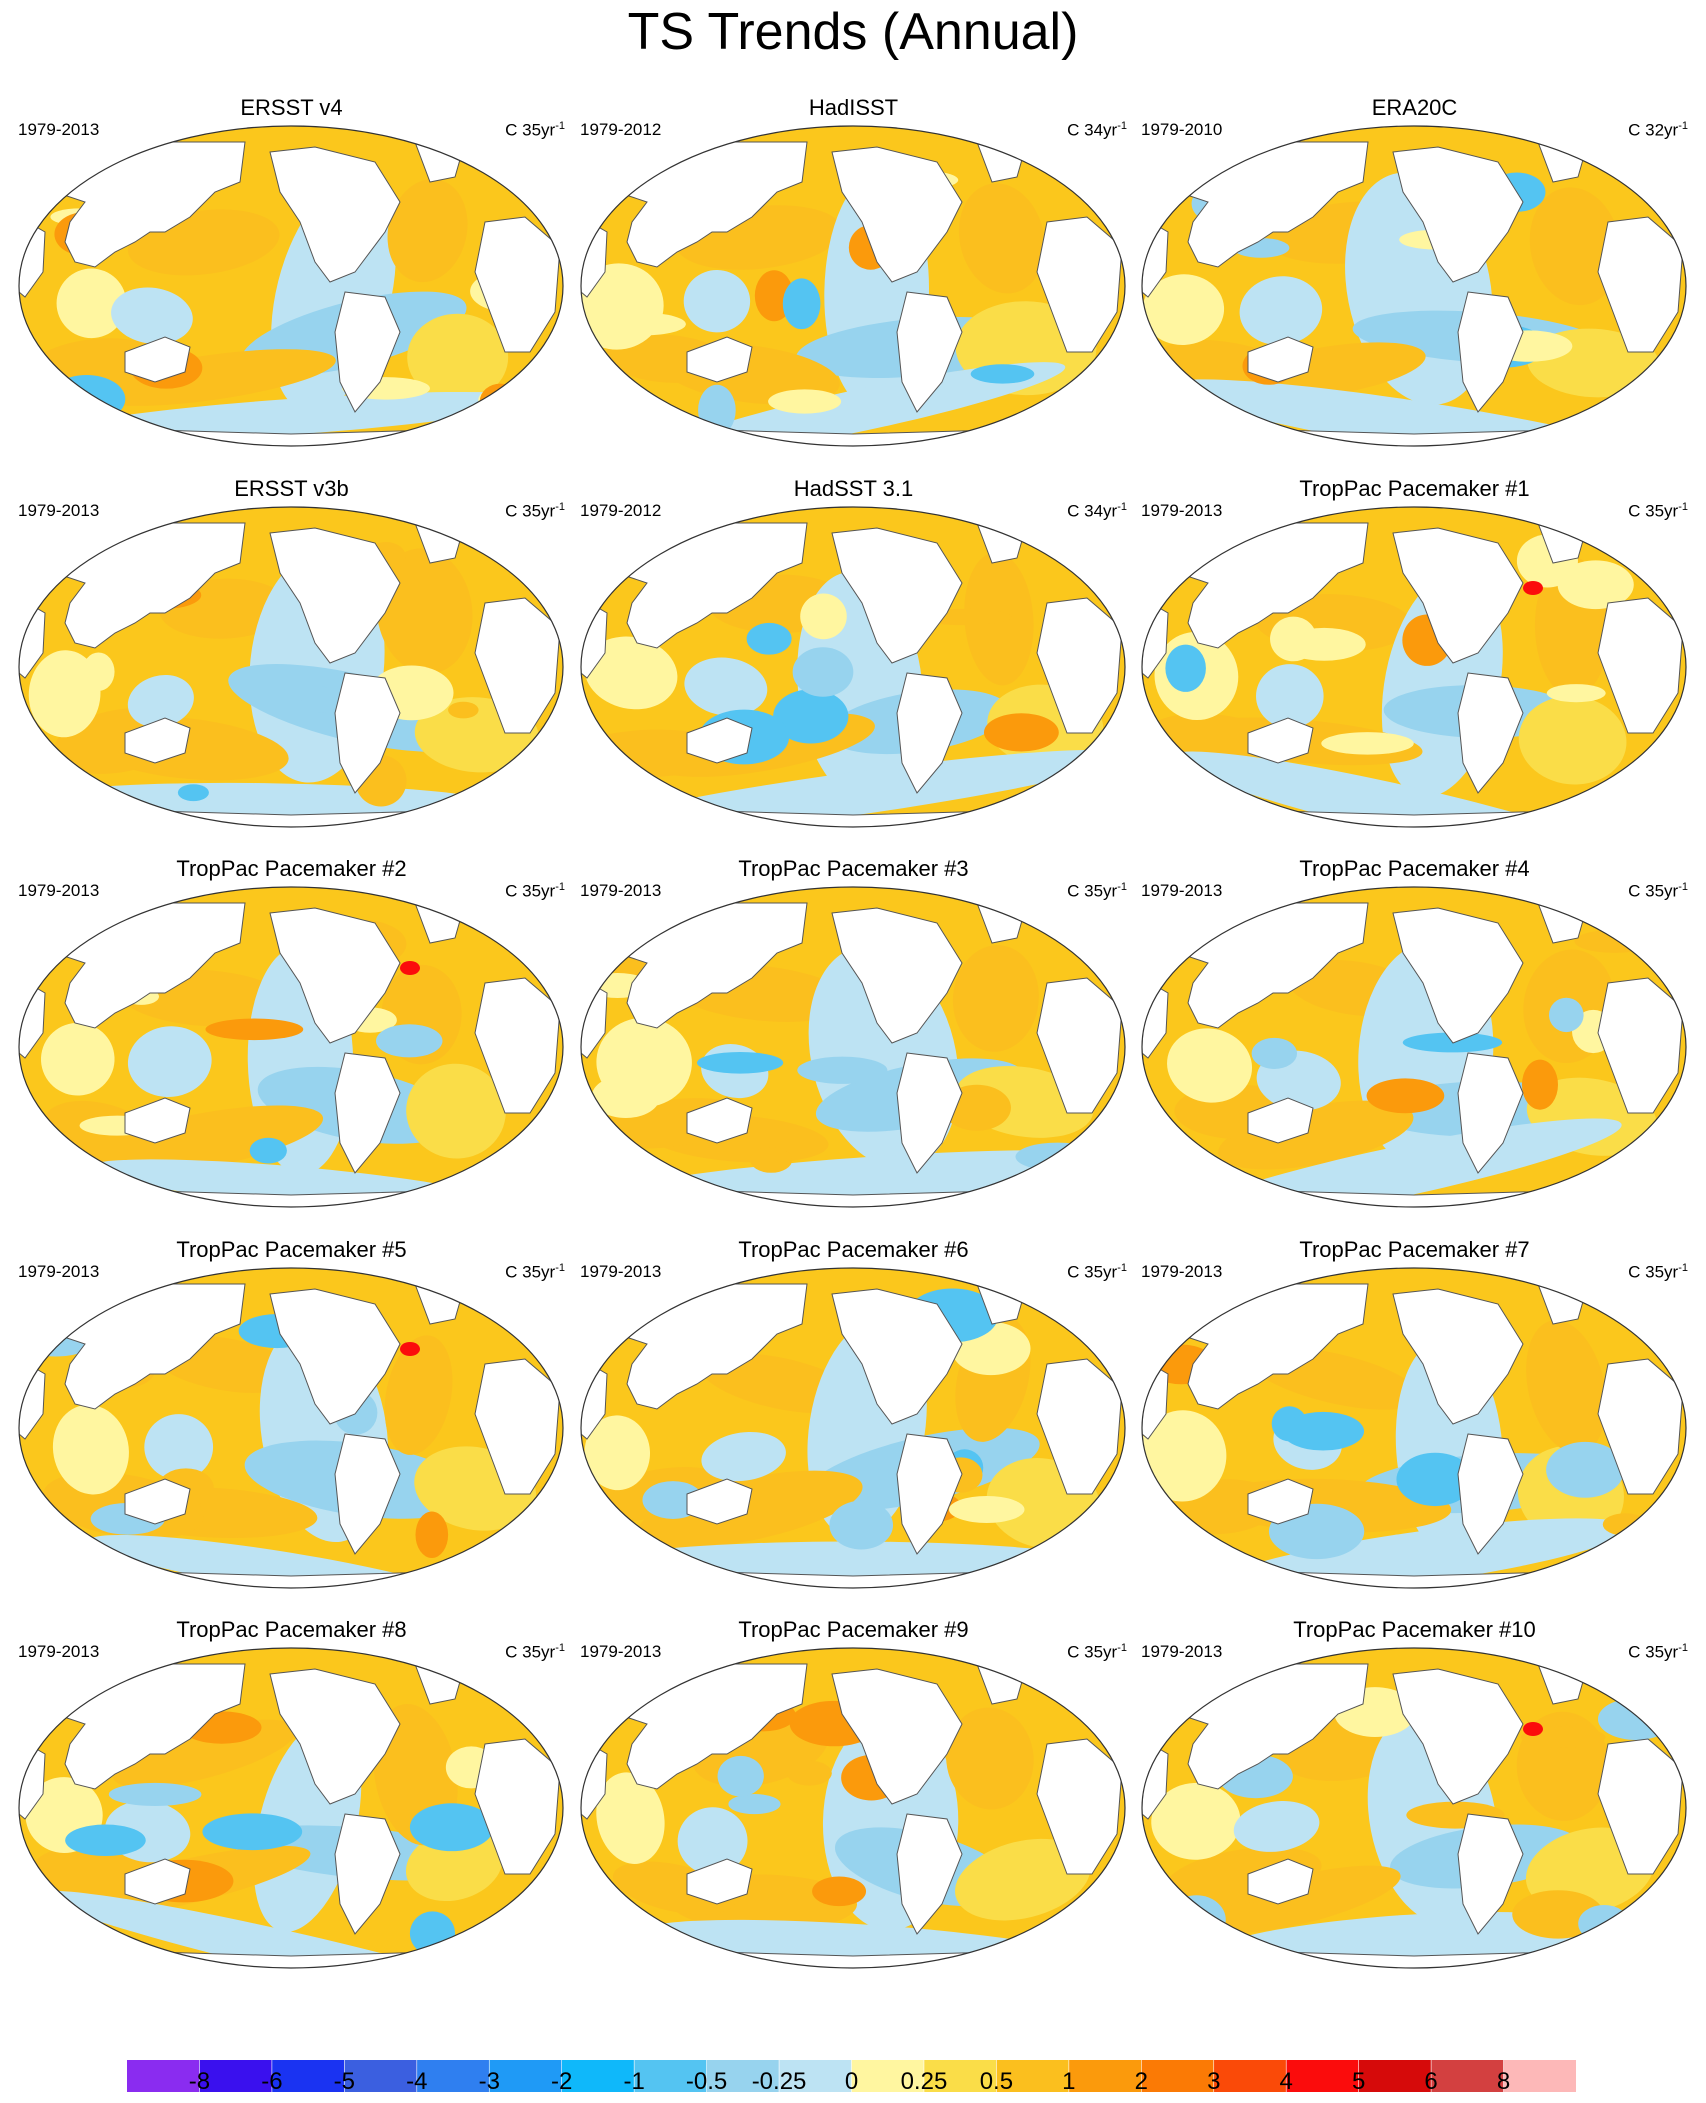  I want to click on colorbar-tick-label: 4, so click(1286, 2081).